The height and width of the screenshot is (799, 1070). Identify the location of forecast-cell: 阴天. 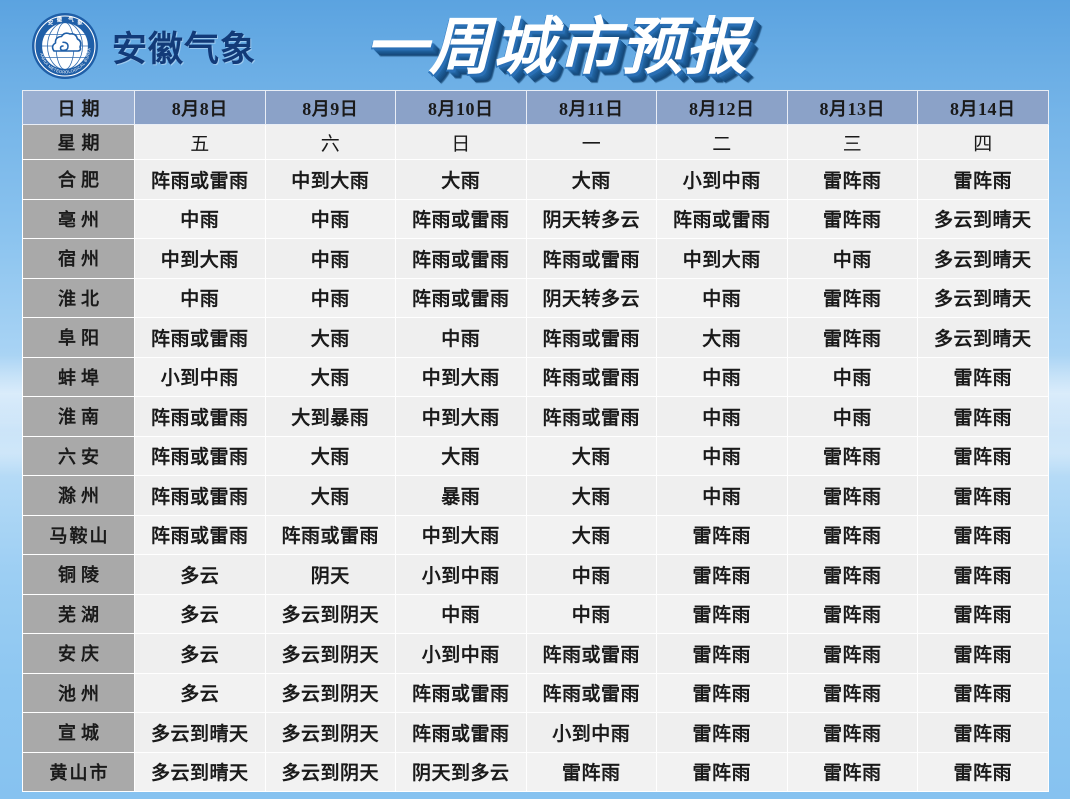
(330, 574).